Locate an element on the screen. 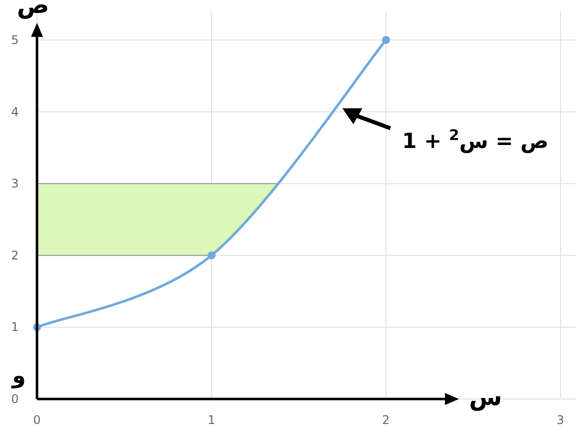  y-tick-label: 0 is located at coordinates (15, 399).